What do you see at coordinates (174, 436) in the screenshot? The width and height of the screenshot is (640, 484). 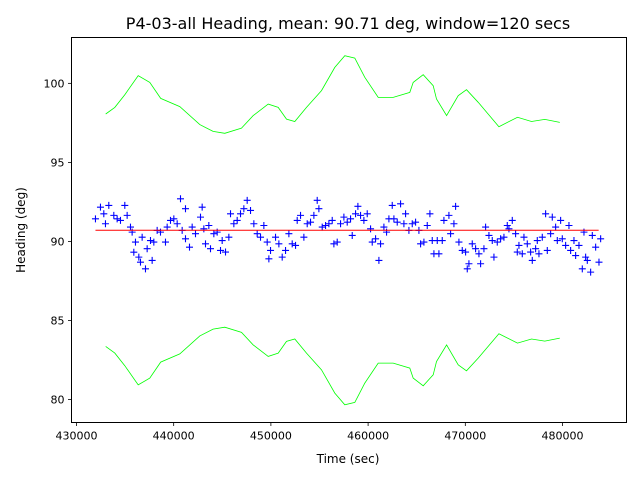 I see `x-tick-label: 440000` at bounding box center [174, 436].